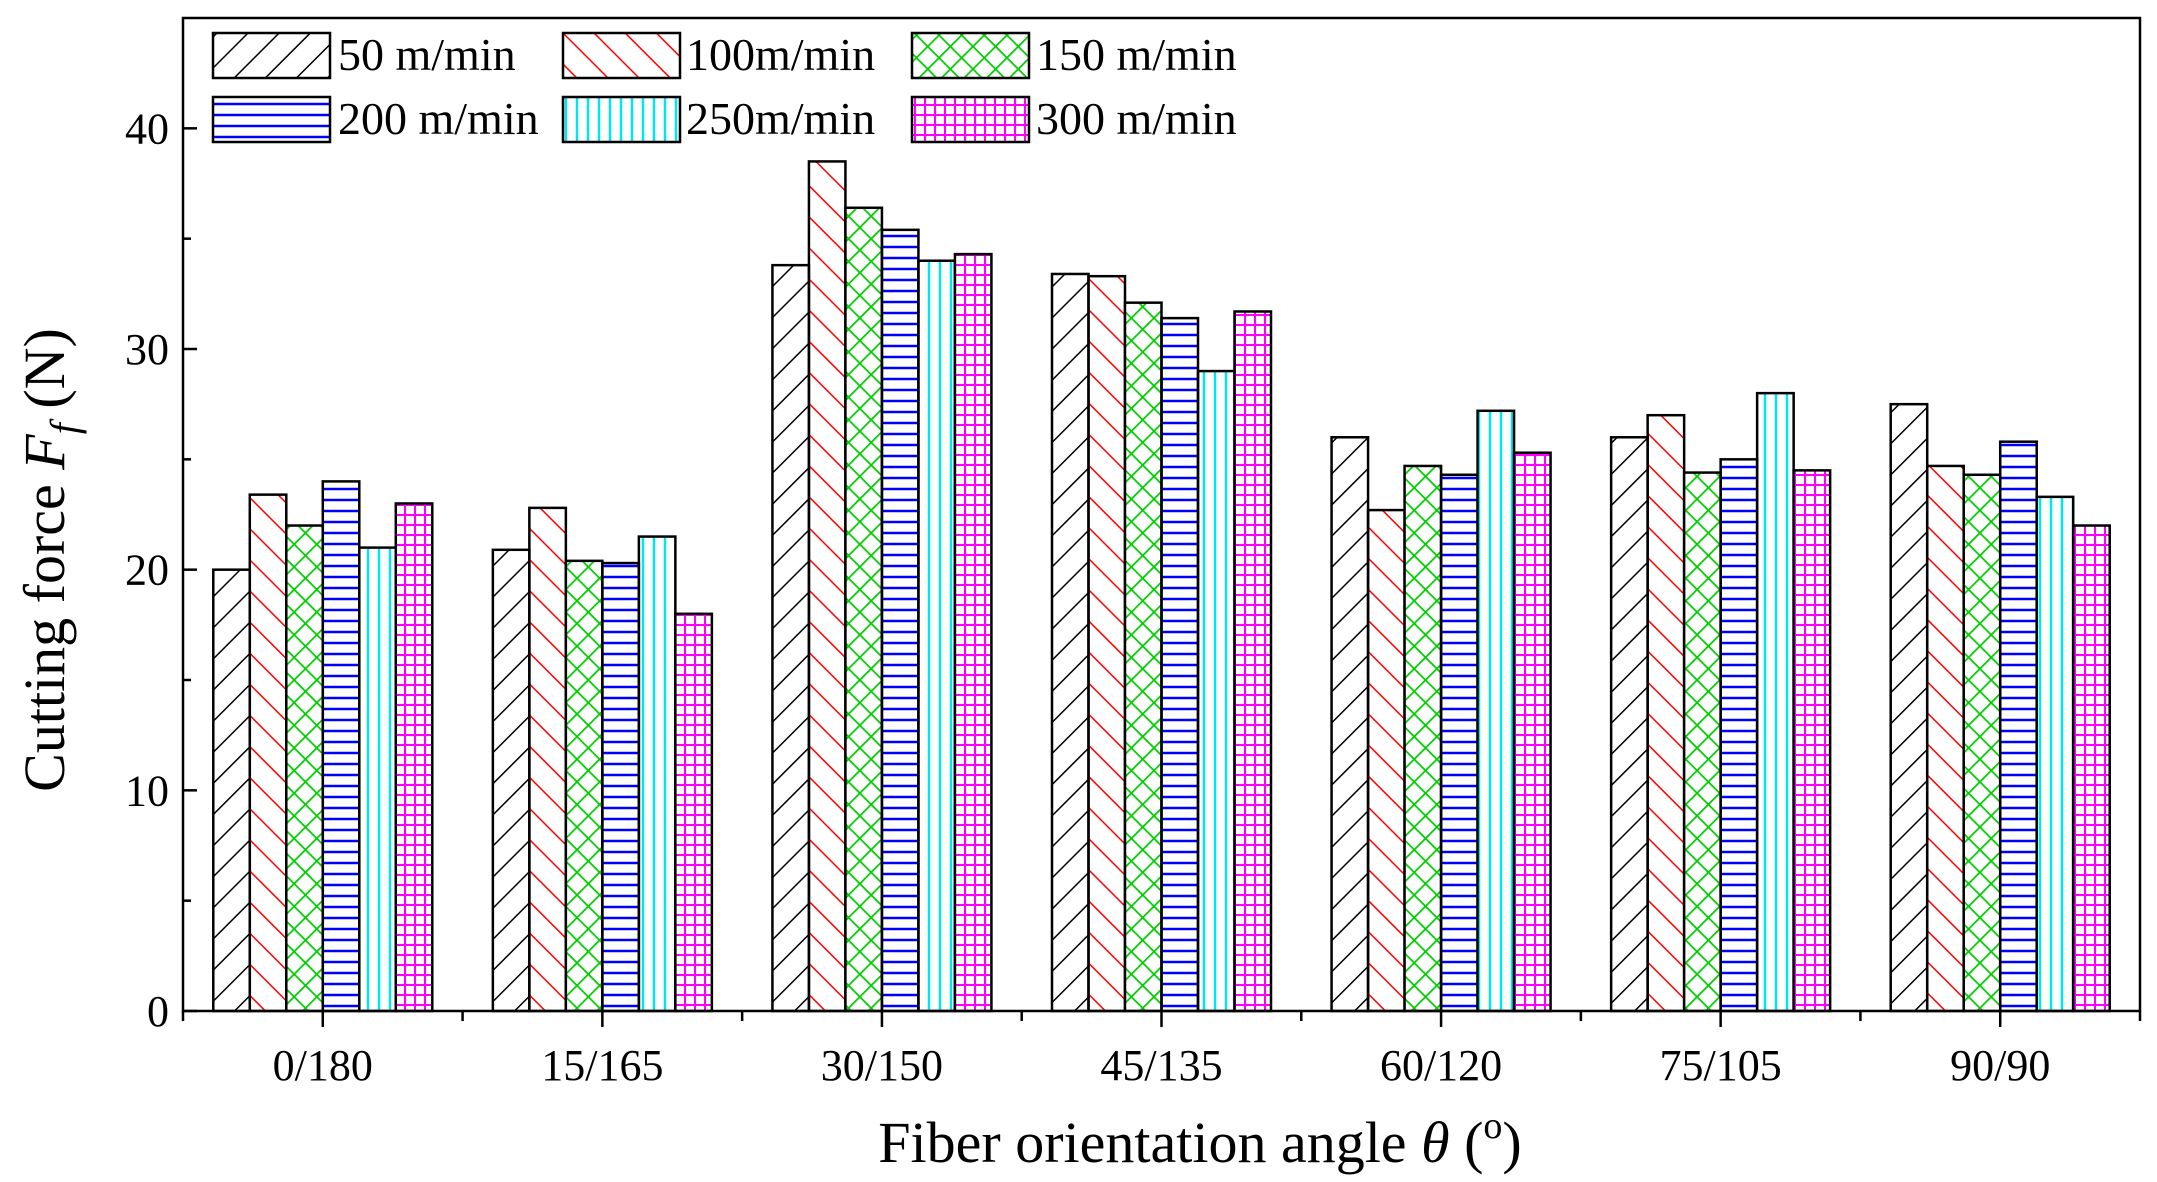 The width and height of the screenshot is (2157, 1182). Describe the element at coordinates (147, 570) in the screenshot. I see `y-tick-label-2: 20` at that location.